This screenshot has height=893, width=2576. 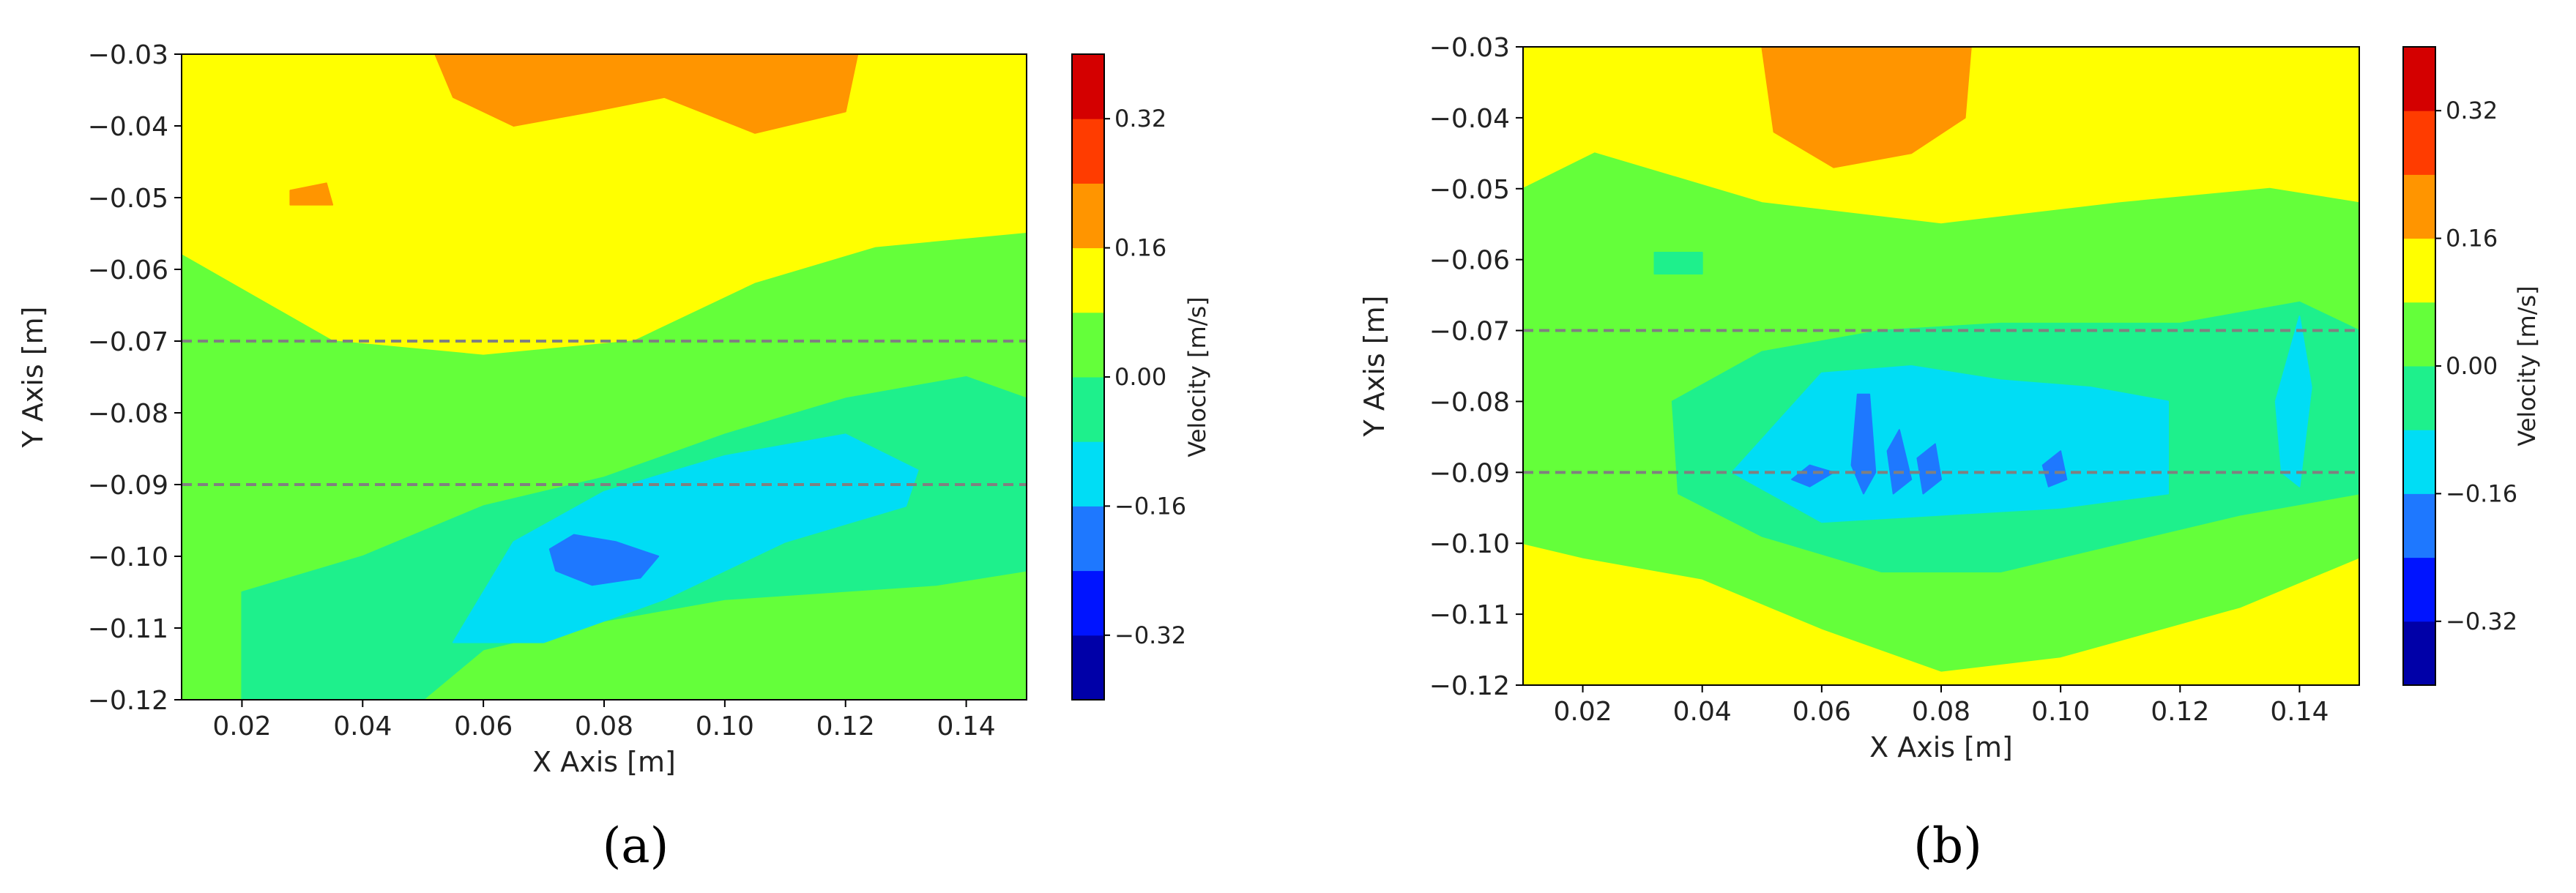 I want to click on panel-label: (b), so click(x=1947, y=846).